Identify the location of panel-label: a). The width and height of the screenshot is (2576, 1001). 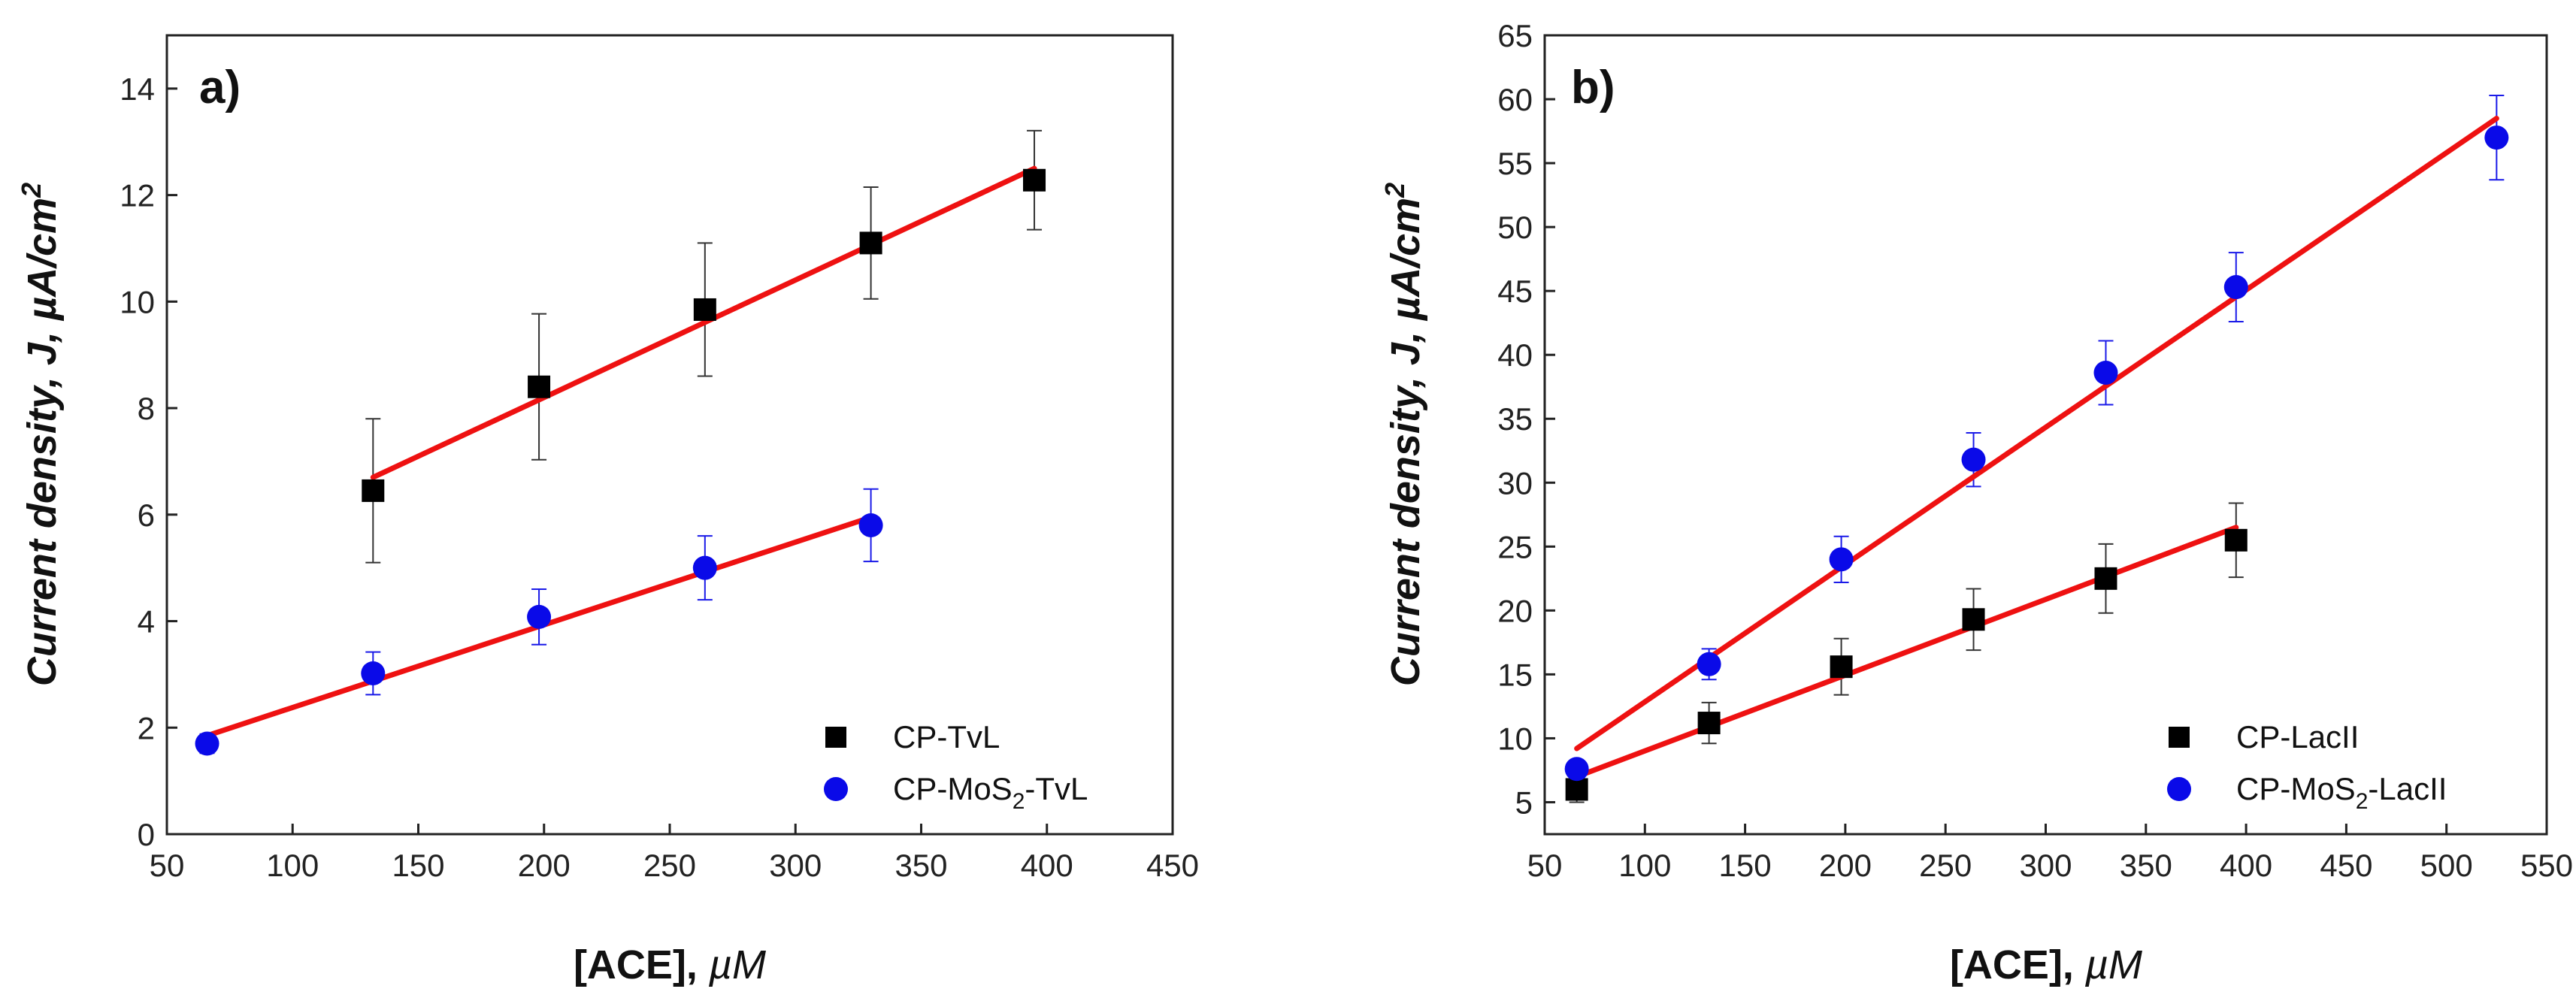
(220, 88).